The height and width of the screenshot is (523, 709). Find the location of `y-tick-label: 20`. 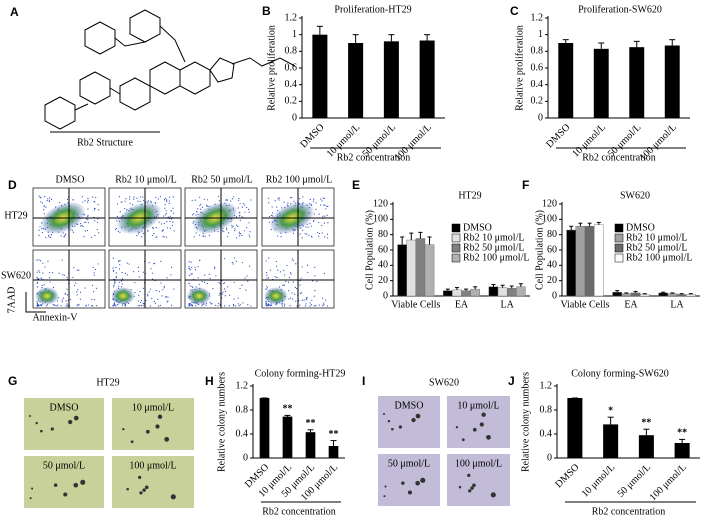

y-tick-label: 20 is located at coordinates (552, 280).